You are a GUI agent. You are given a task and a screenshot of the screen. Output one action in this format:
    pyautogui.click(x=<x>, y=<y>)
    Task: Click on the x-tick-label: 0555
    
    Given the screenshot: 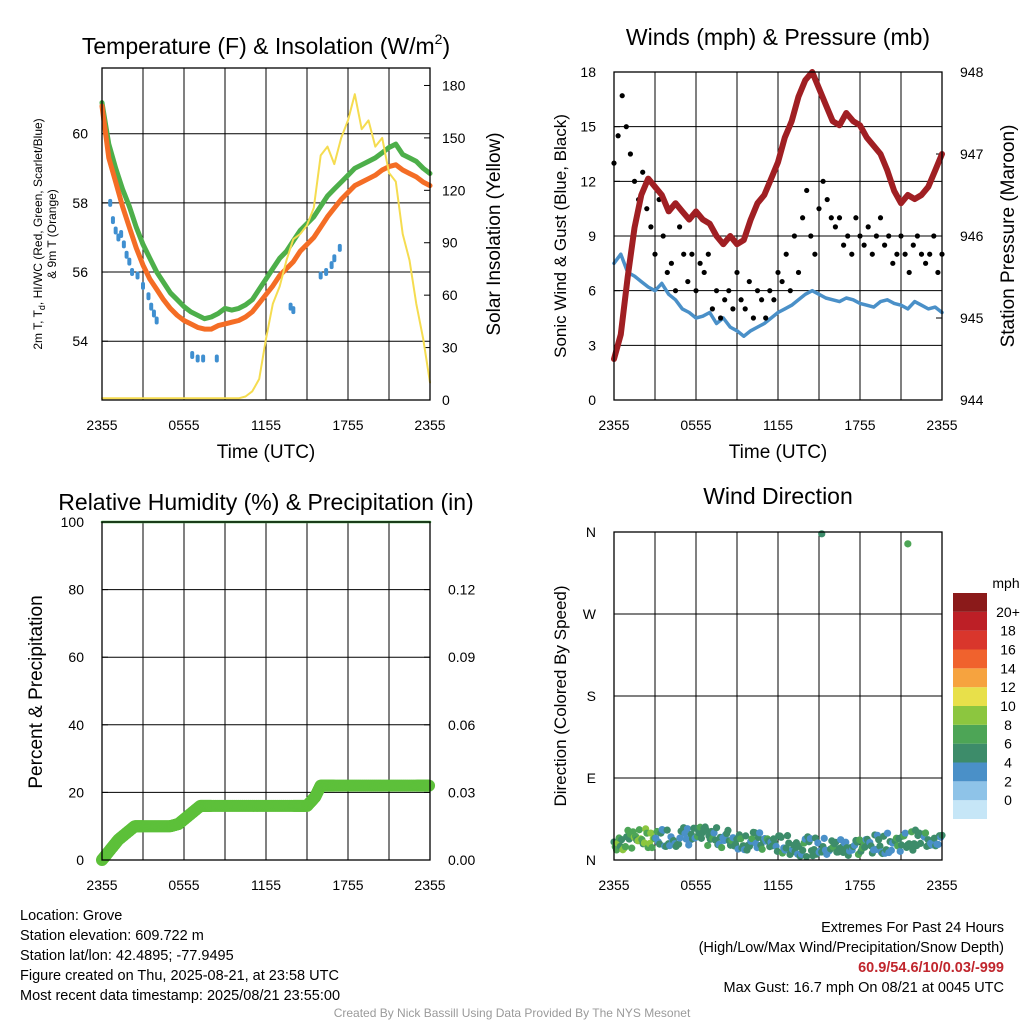 What is the action you would take?
    pyautogui.click(x=695, y=425)
    